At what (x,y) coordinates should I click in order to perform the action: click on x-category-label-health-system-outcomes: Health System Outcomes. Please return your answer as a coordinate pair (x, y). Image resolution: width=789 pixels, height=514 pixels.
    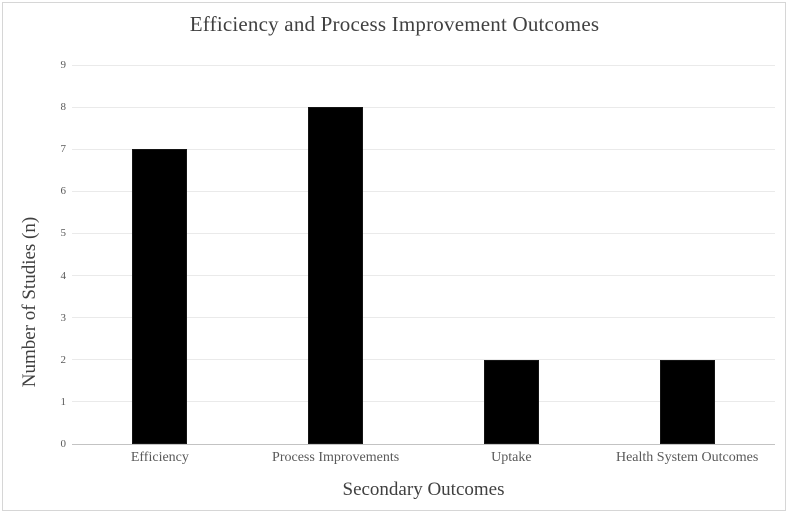
    Looking at the image, I should click on (687, 457).